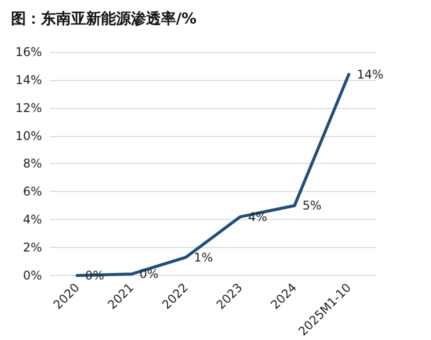 This screenshot has height=340, width=431. What do you see at coordinates (32, 247) in the screenshot?
I see `y-tick-label: 2%` at bounding box center [32, 247].